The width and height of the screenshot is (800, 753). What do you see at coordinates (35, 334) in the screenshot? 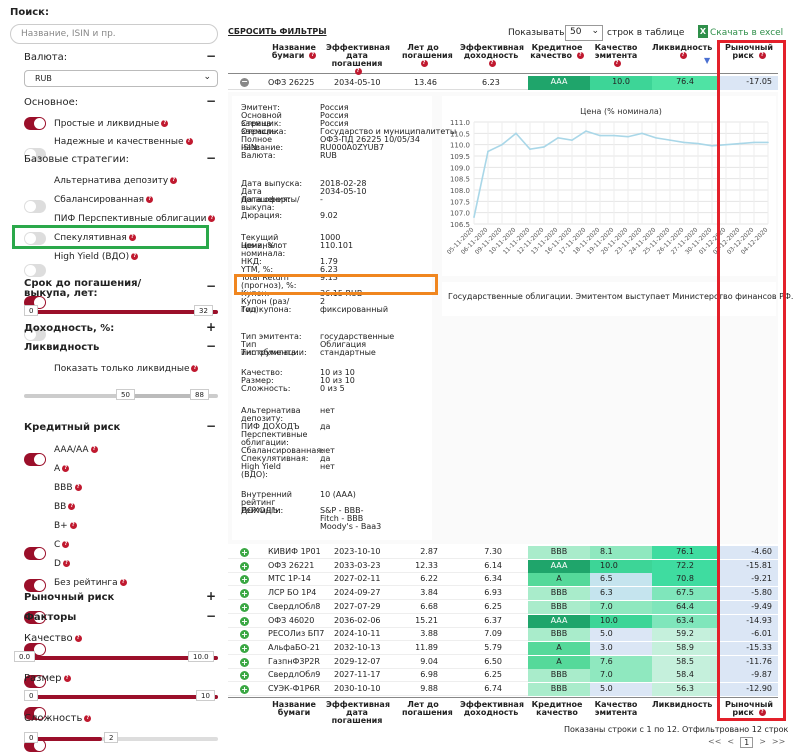
I see `toggle-high-yield` at bounding box center [35, 334].